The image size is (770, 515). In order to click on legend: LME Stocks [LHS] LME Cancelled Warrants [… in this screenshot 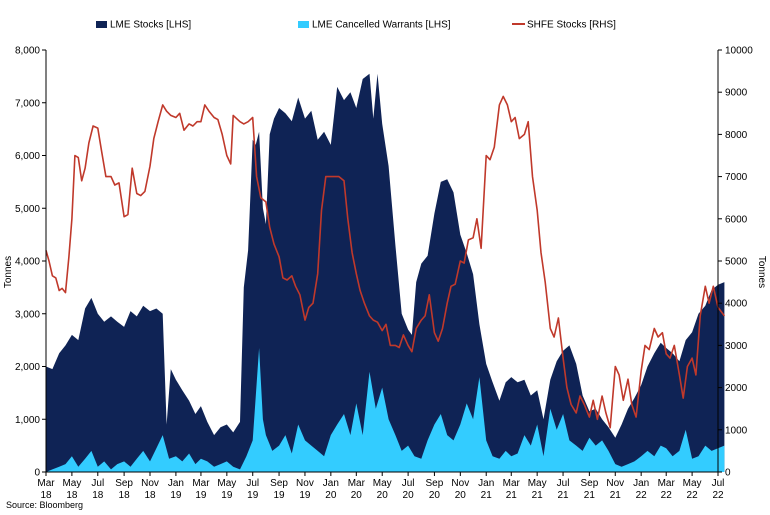, I will do `click(356, 25)`.